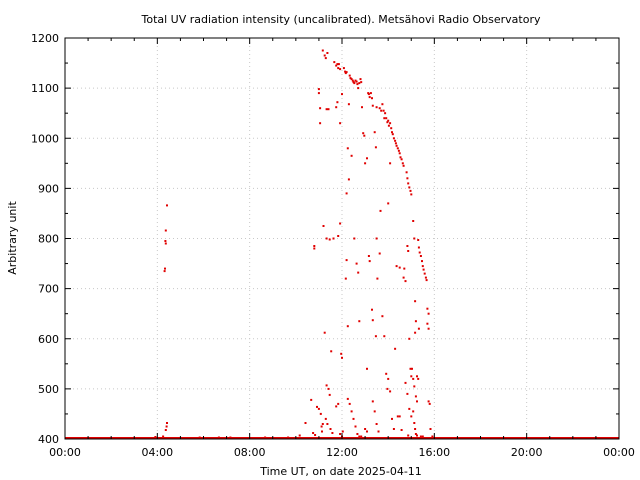 This screenshot has width=640, height=480. I want to click on y-axis-label: Arbitrary unit, so click(12, 238).